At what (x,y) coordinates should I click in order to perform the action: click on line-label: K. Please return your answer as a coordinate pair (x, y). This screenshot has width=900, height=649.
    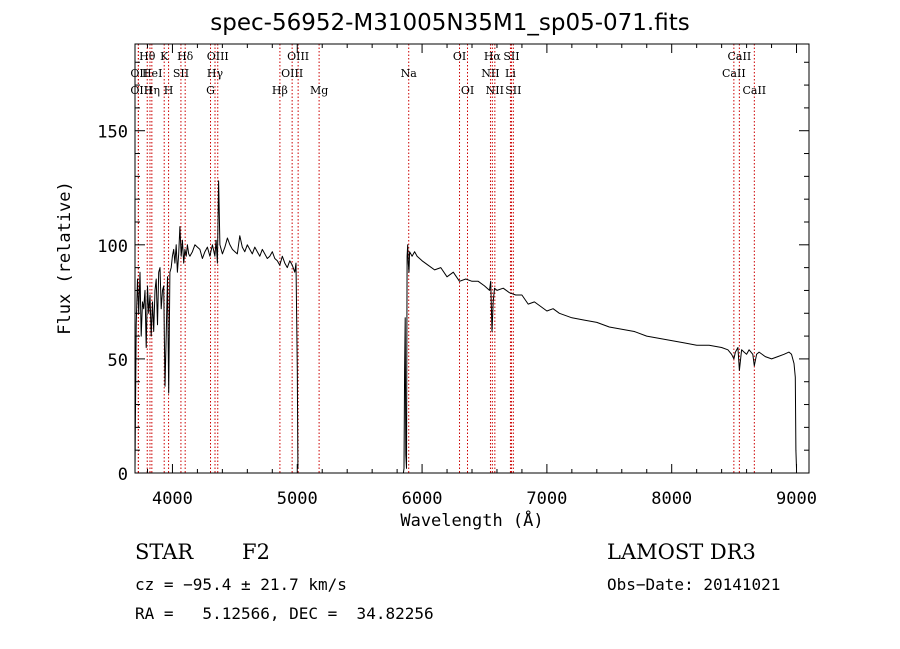
    Looking at the image, I should click on (164, 56).